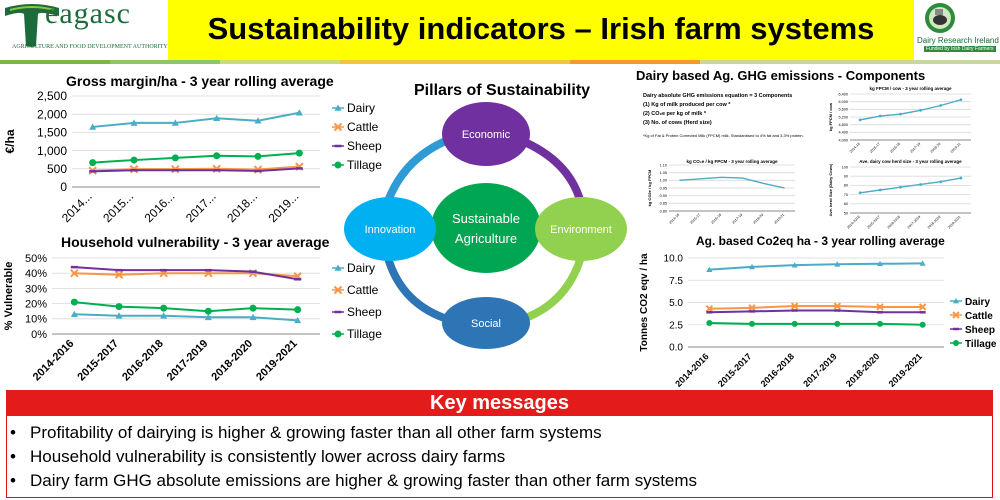 The width and height of the screenshot is (1000, 500). What do you see at coordinates (843, 125) in the screenshot?
I see `y-tick-label: 4,800` at bounding box center [843, 125].